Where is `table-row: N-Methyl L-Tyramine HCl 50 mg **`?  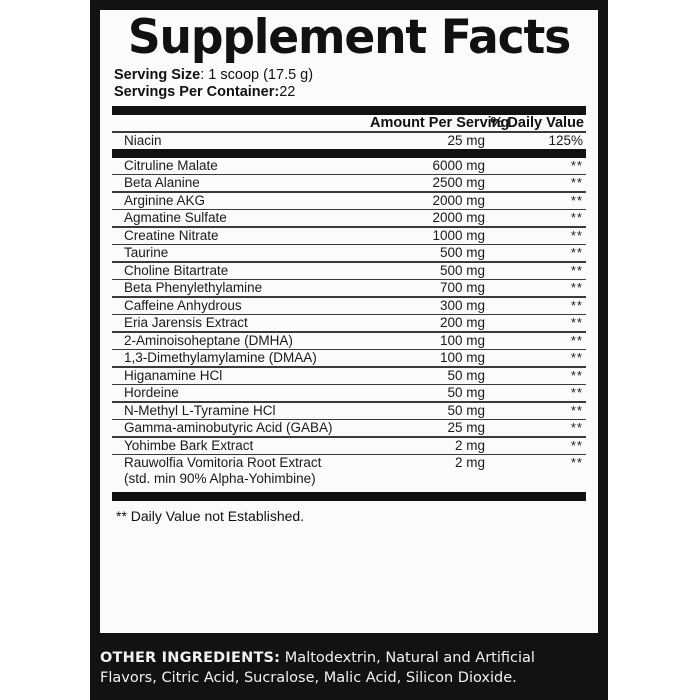 table-row: N-Methyl L-Tyramine HCl 50 mg ** is located at coordinates (349, 411).